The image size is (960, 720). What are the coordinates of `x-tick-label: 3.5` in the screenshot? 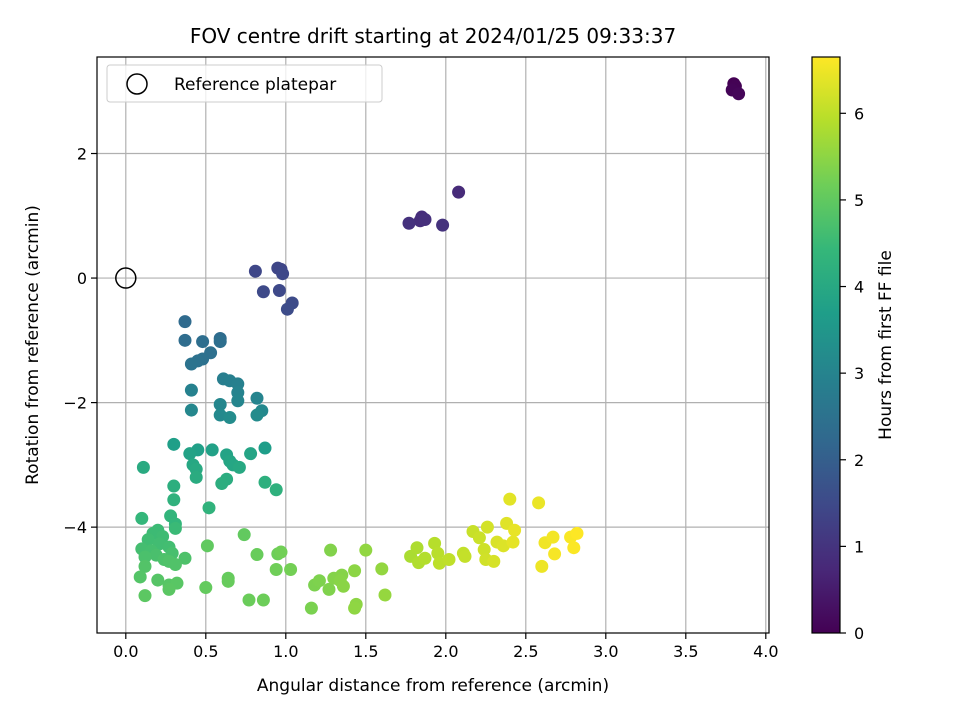 It's located at (685, 651).